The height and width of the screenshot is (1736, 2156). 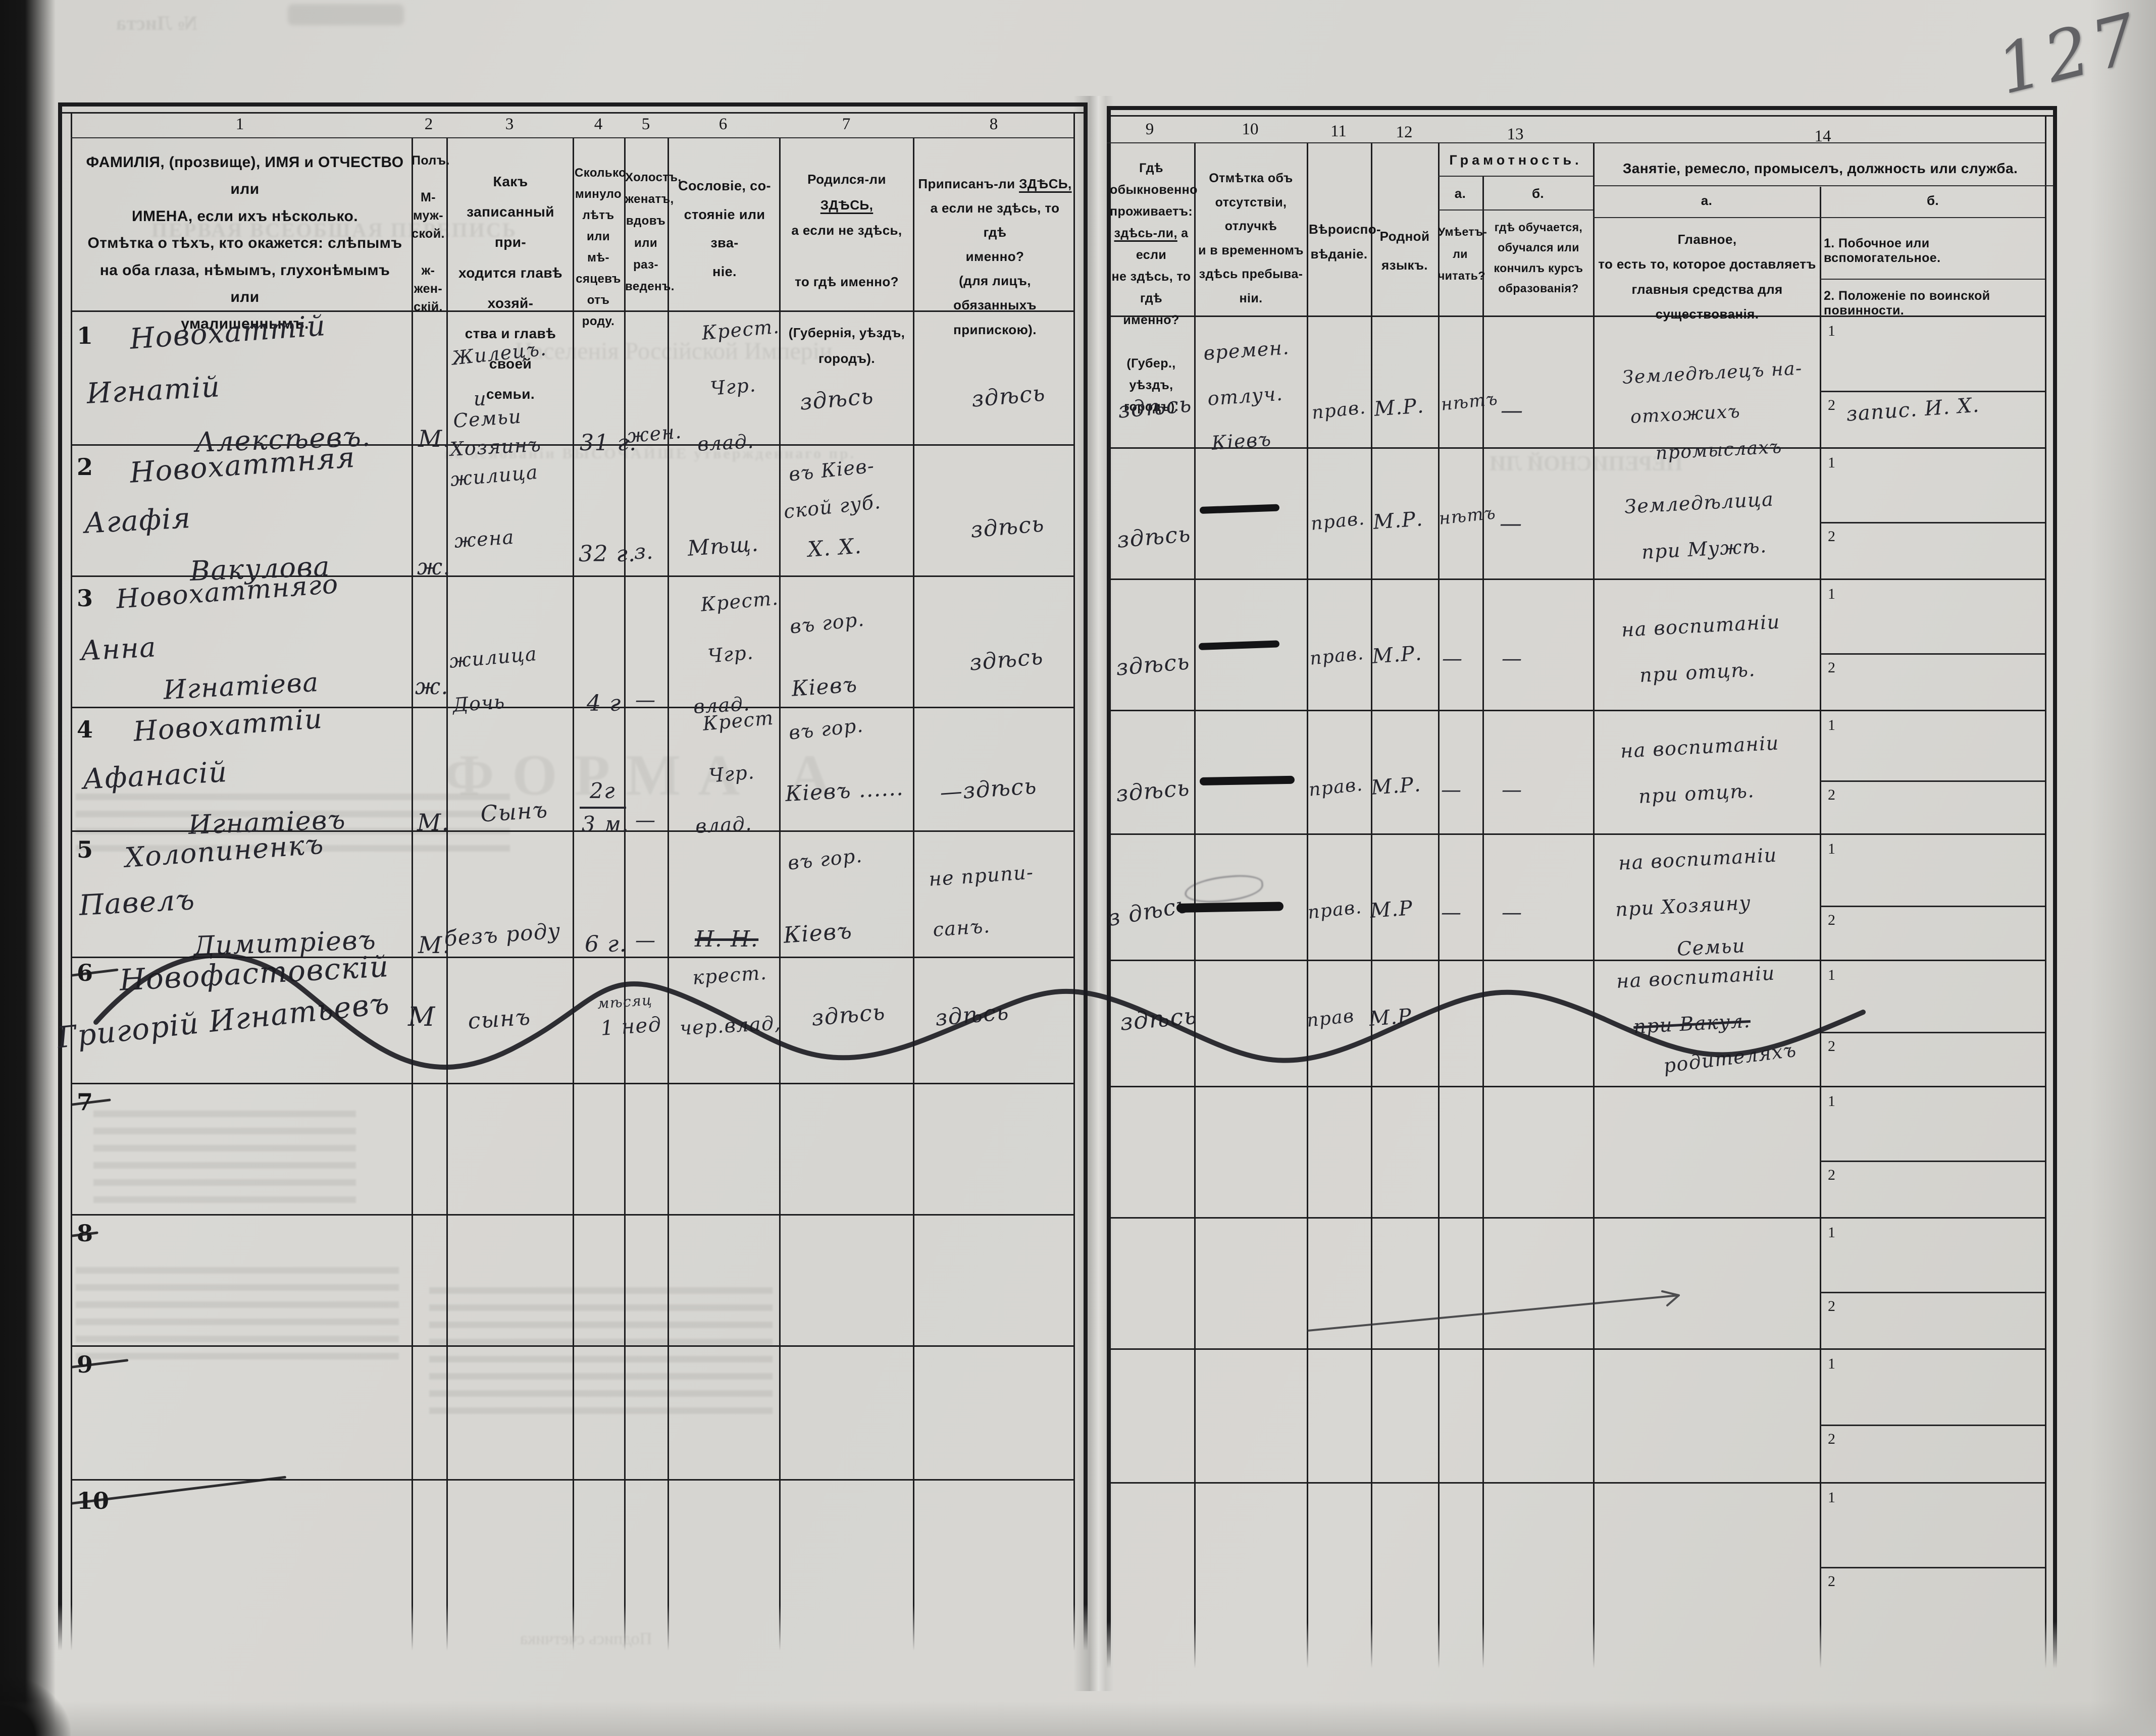 I want to click on ghost-perepisnoy: ПЕРЕПИСНОЙ ЛИ, so click(x=1587, y=464).